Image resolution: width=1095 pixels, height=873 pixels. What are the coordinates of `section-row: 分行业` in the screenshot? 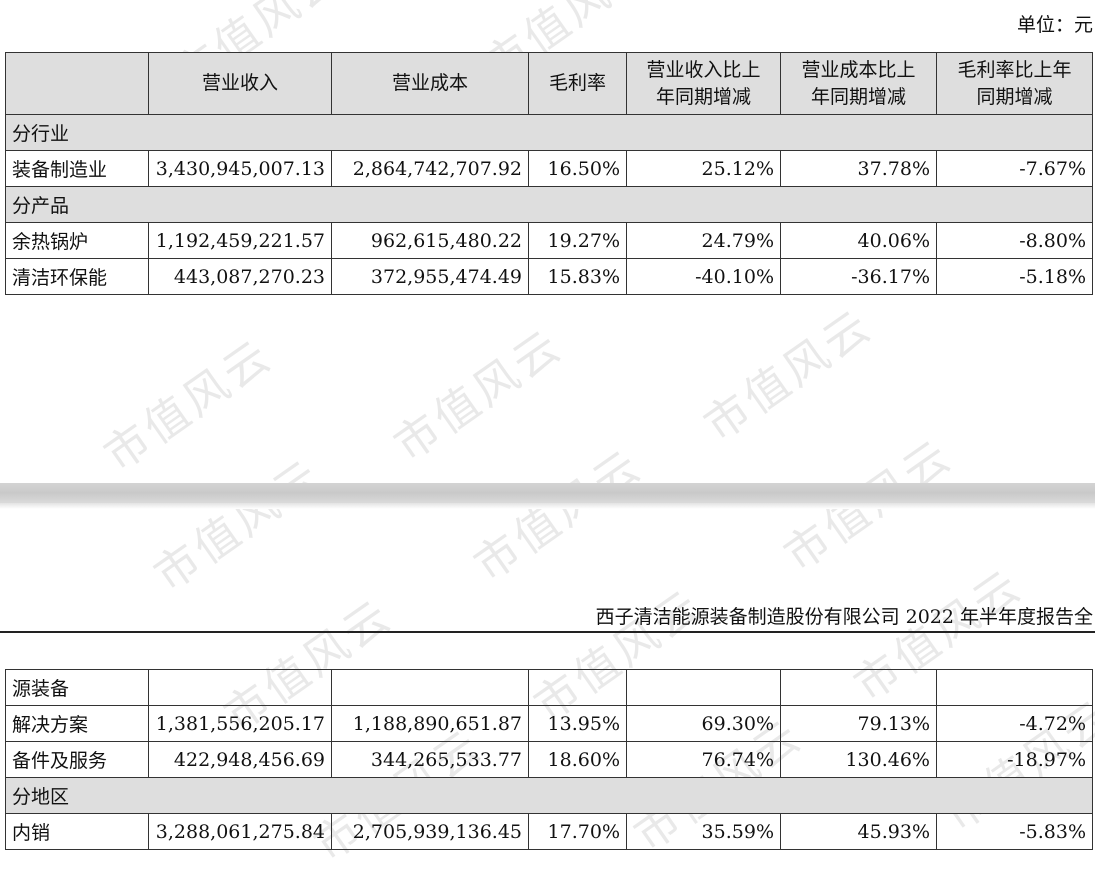 It's located at (549, 132).